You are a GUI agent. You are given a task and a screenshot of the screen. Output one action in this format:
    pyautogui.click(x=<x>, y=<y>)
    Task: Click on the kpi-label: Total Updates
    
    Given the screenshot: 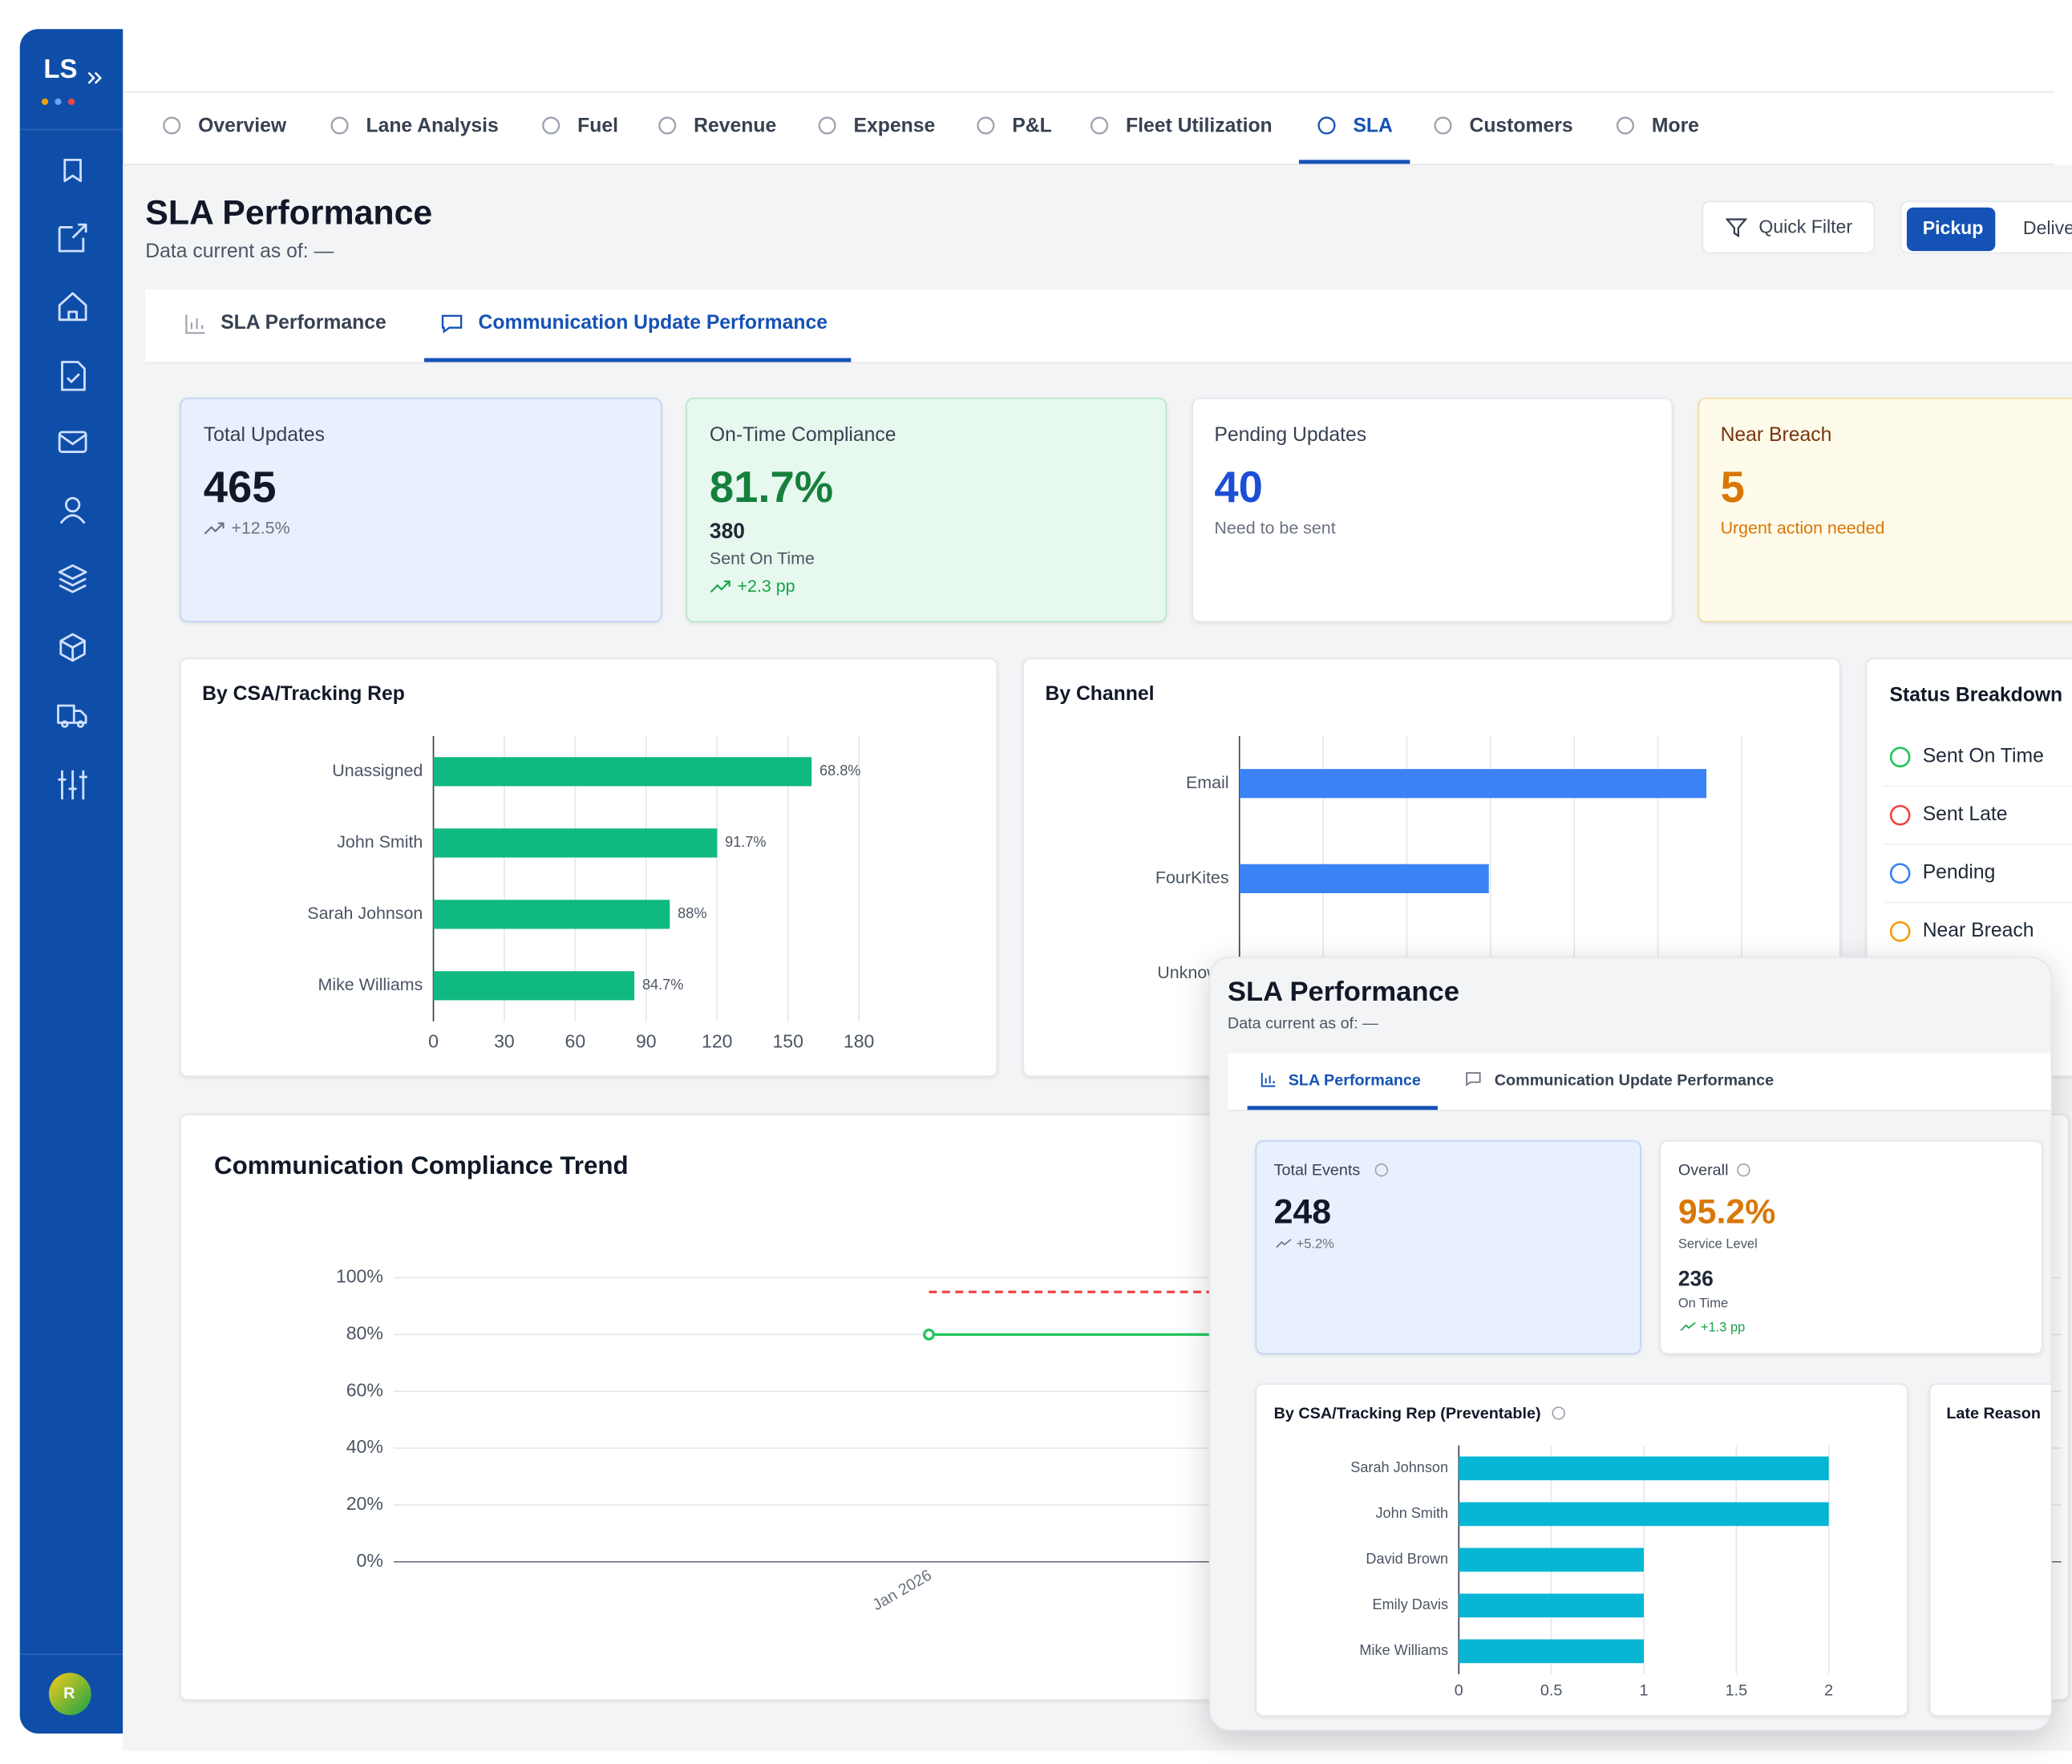 What is the action you would take?
    pyautogui.click(x=264, y=435)
    